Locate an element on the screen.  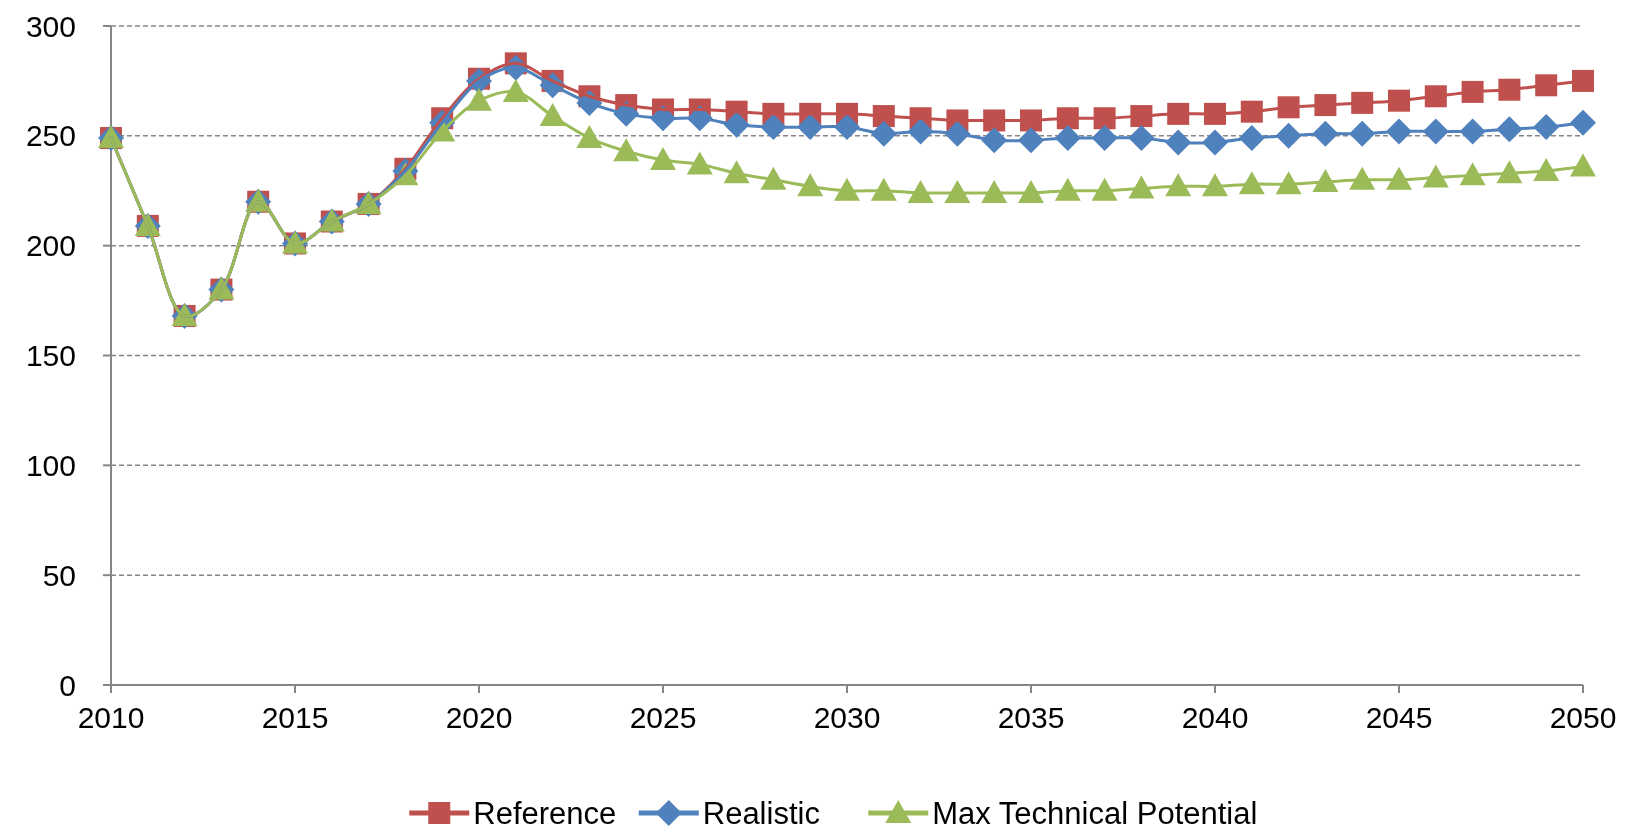
legend-label: Realistic is located at coordinates (761, 813).